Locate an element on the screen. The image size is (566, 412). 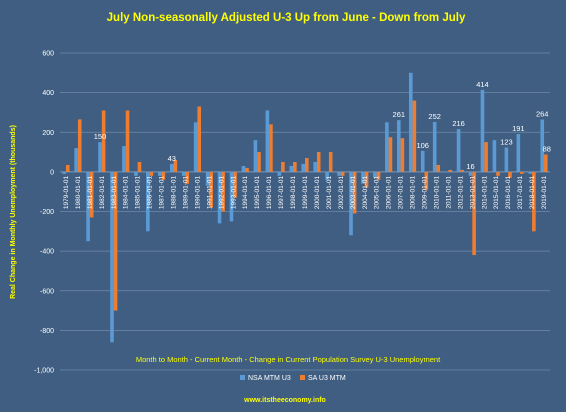
data-label: 264 is located at coordinates (542, 114).